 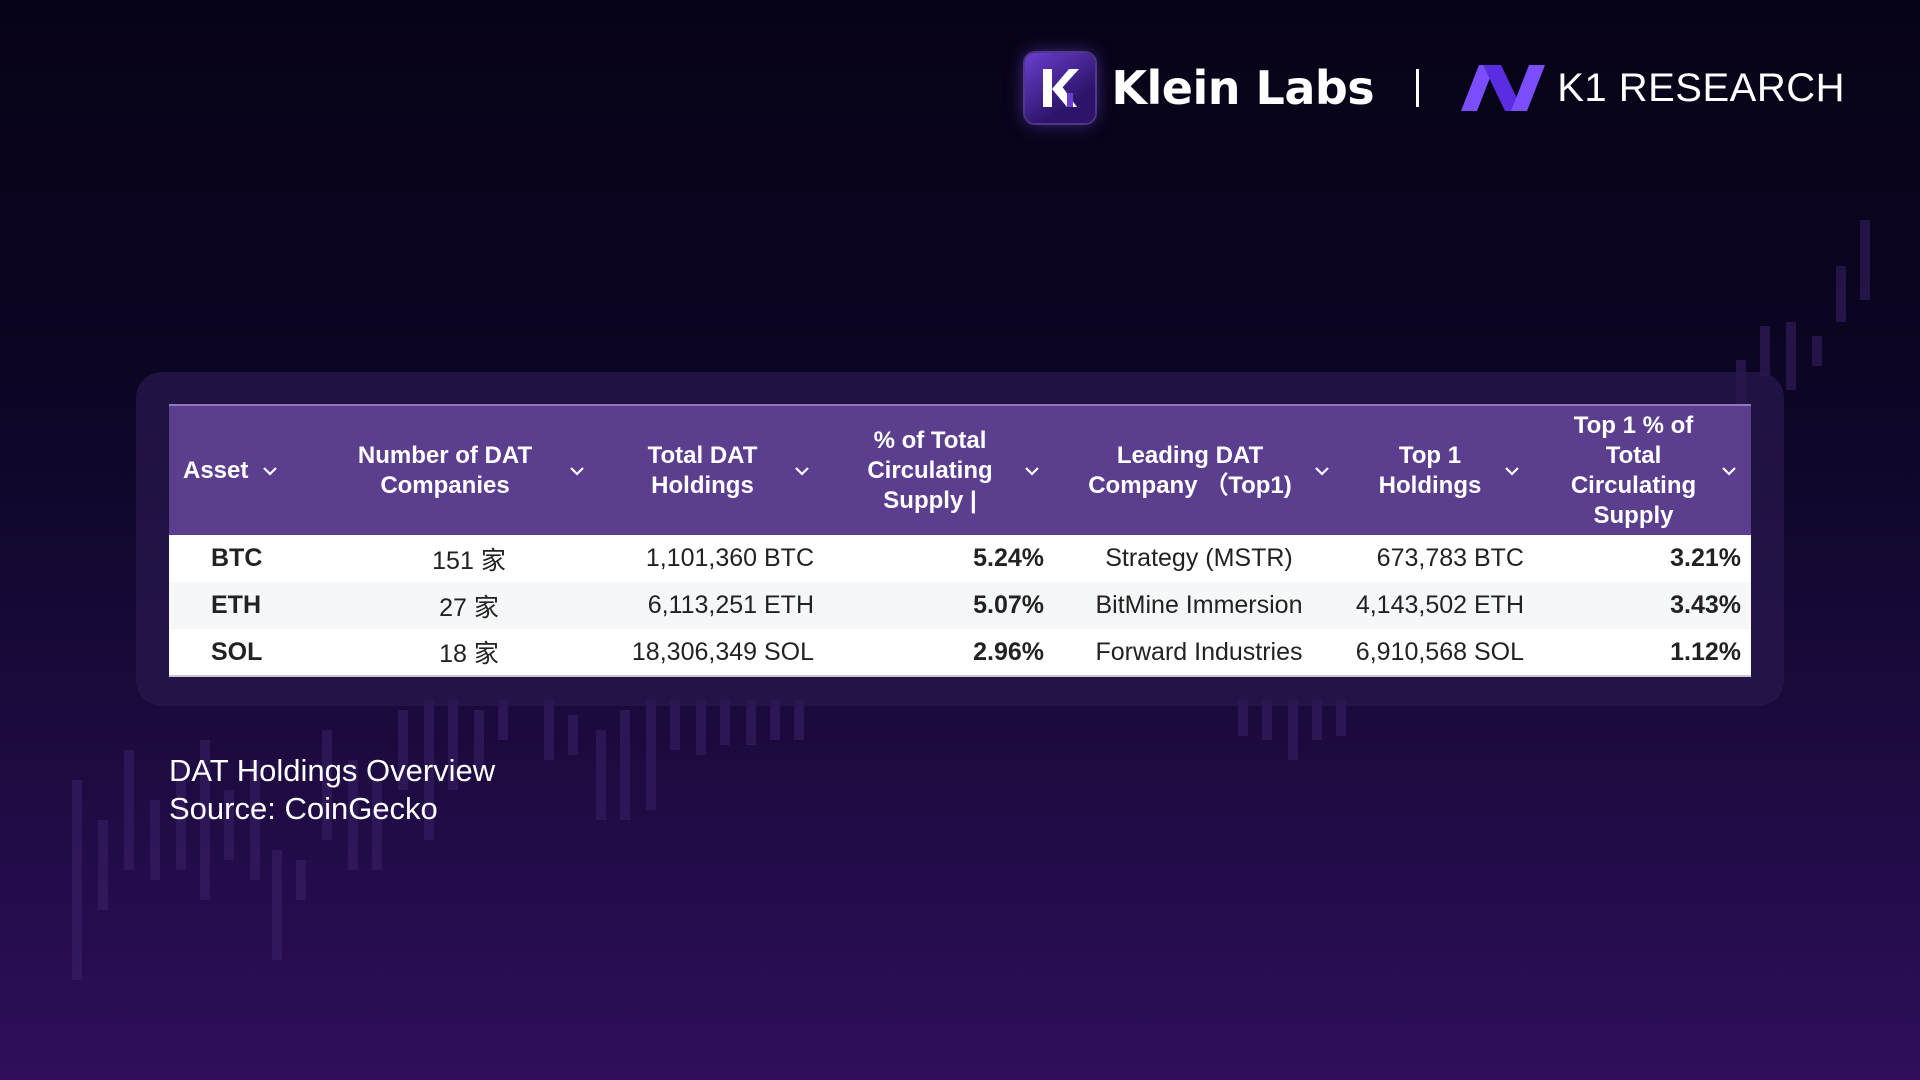 I want to click on column-header-asset: Asset, so click(x=239, y=469).